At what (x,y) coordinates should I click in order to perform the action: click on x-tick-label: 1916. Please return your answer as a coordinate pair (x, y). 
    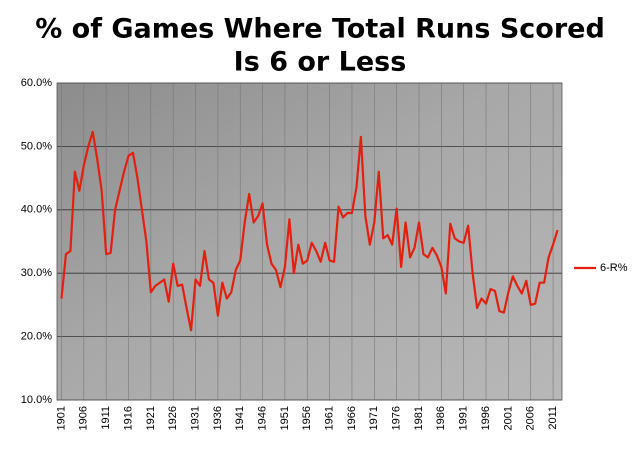
    Looking at the image, I should click on (128, 418).